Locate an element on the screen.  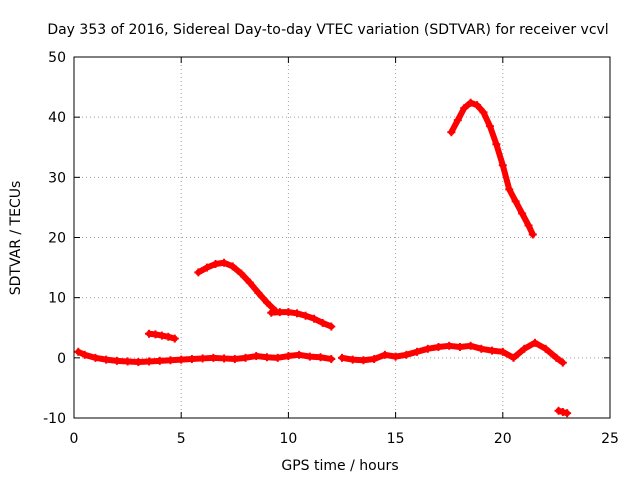
series-arc-afternoon-baseline is located at coordinates (452, 352).